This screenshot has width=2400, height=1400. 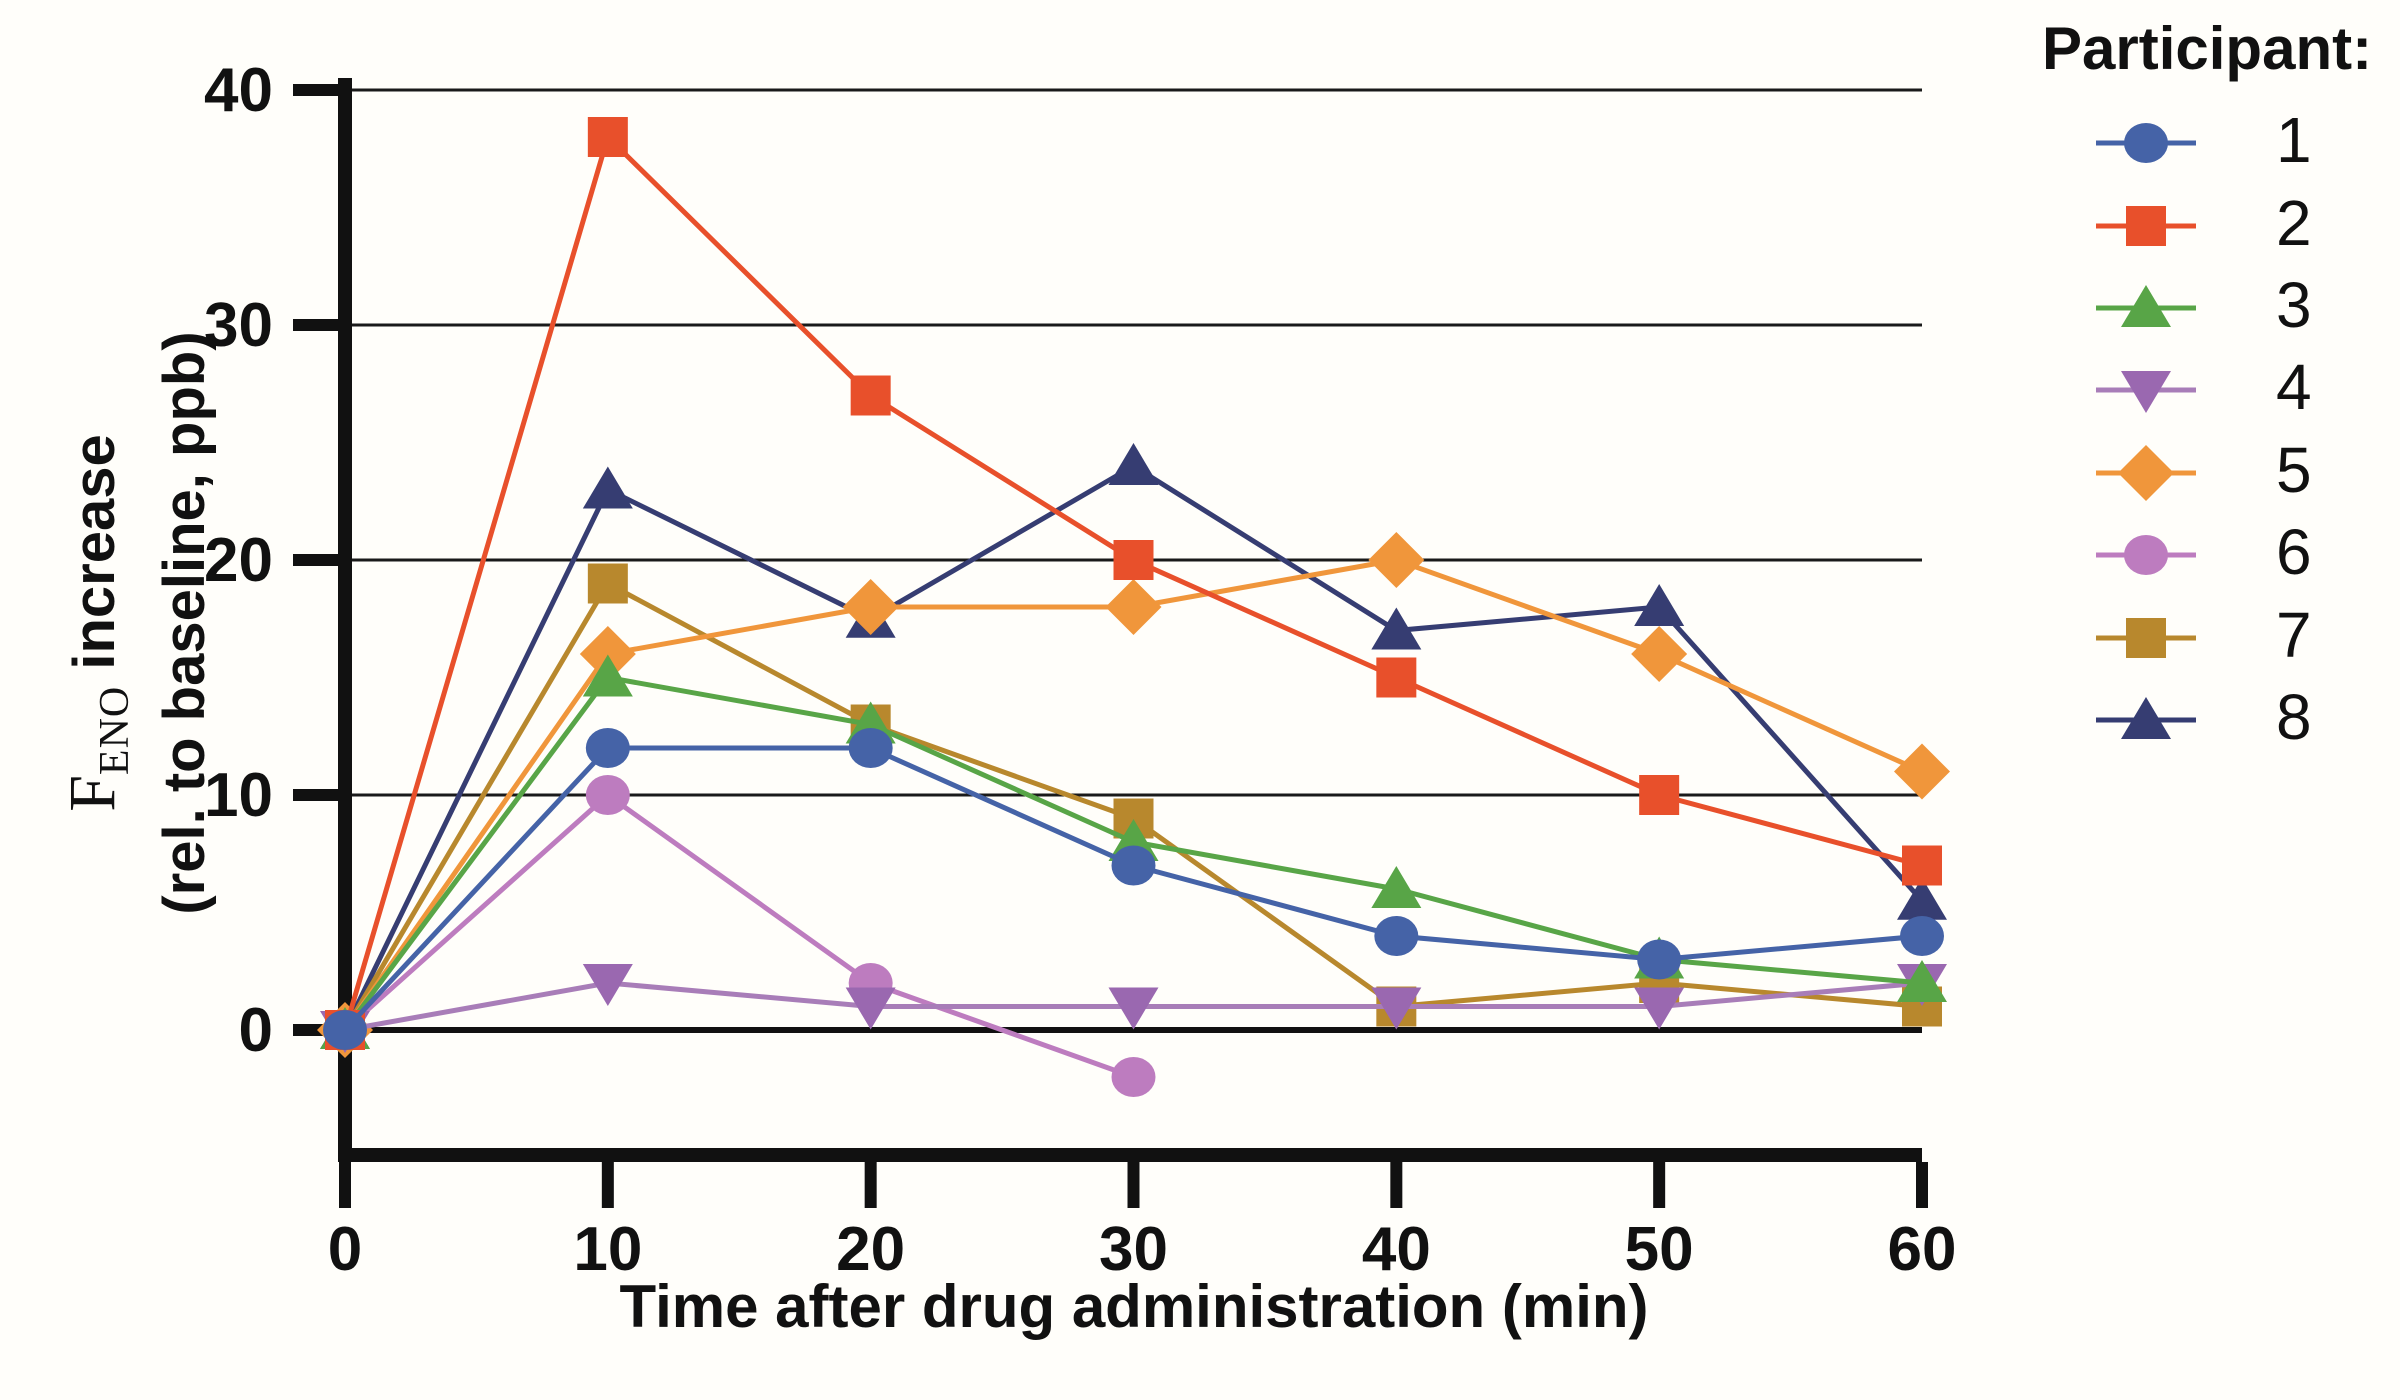 I want to click on y-tick-label-0: 0, so click(x=256, y=1030).